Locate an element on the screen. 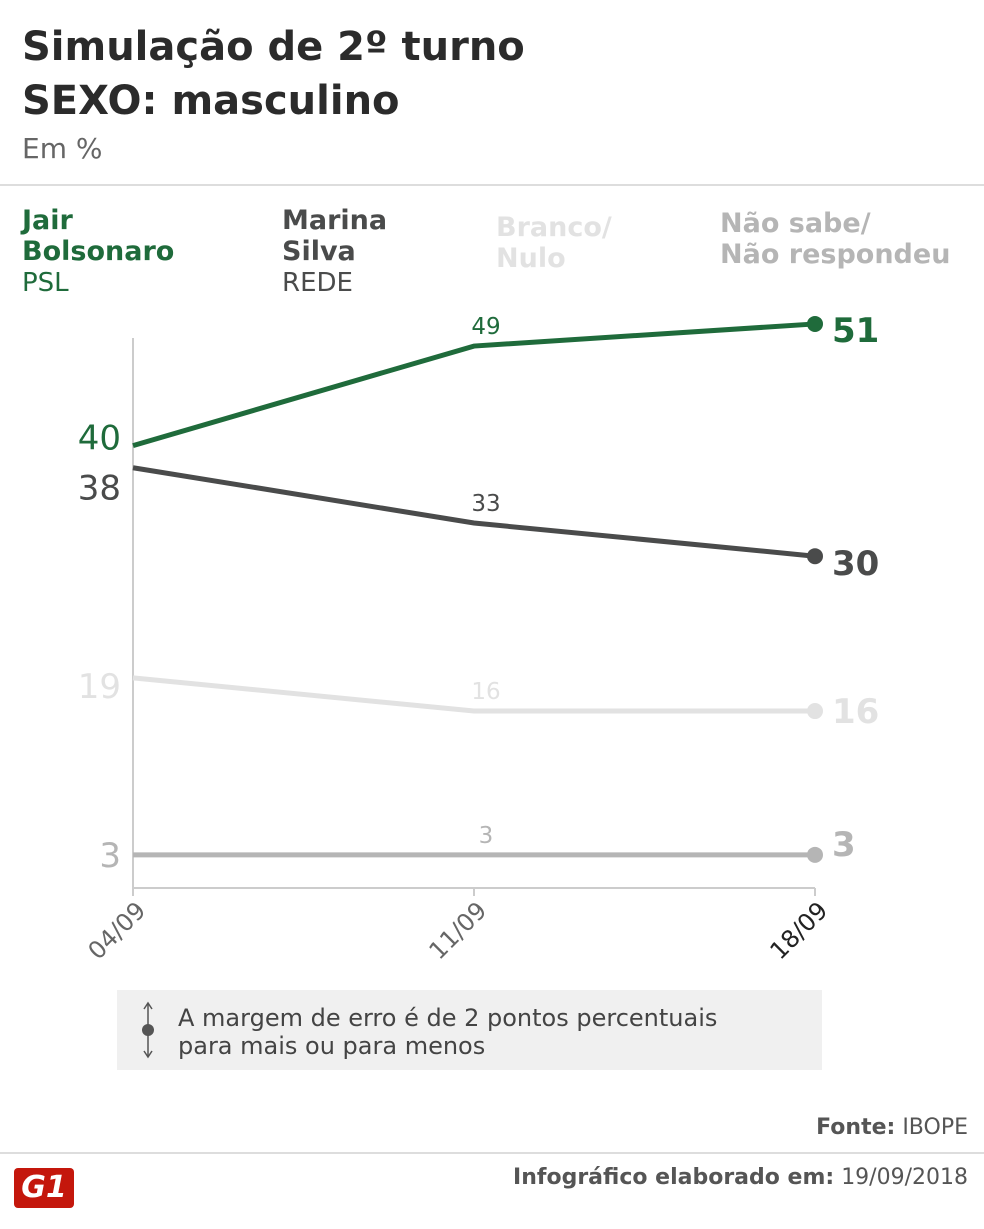  value-label: 40 is located at coordinates (99, 439).